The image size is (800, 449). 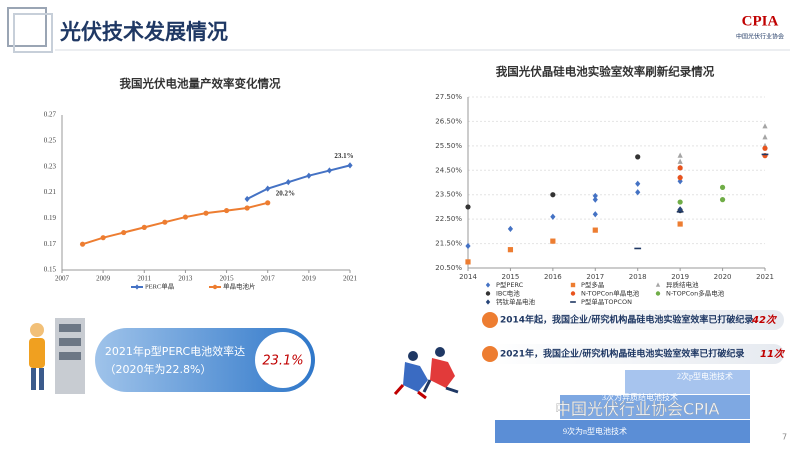 What do you see at coordinates (448, 121) in the screenshot?
I see `y-tick-label: 26.50%` at bounding box center [448, 121].